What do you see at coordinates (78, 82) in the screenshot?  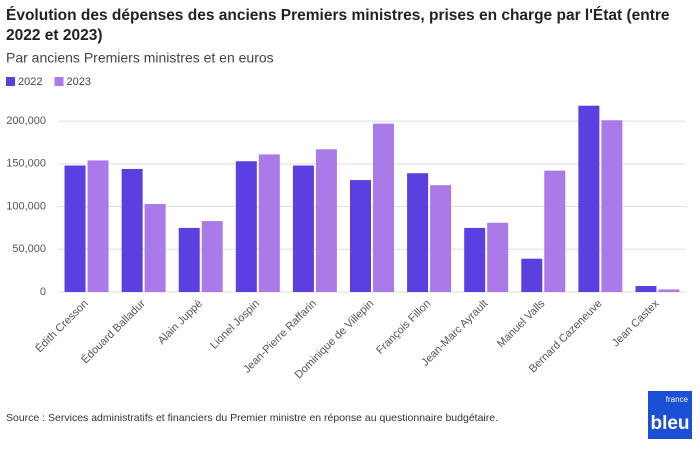 I see `legend-label: 2023` at bounding box center [78, 82].